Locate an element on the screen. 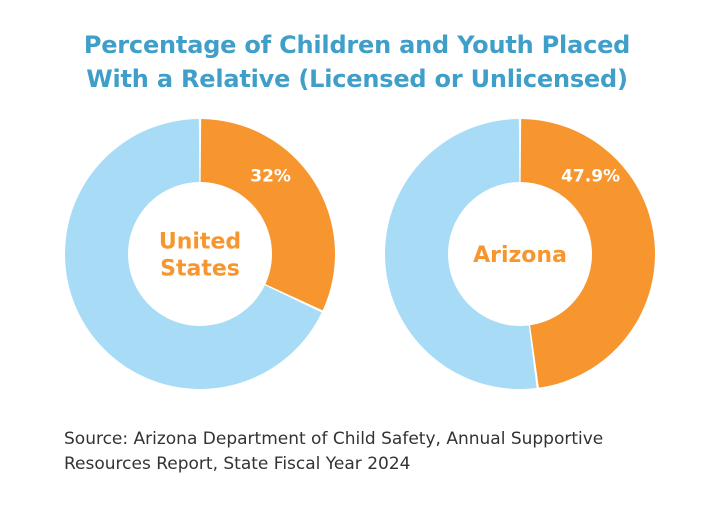 This screenshot has height=516, width=714. chart-title-line-2: With a Relative (Licensed or Unlicensed) is located at coordinates (357, 79).